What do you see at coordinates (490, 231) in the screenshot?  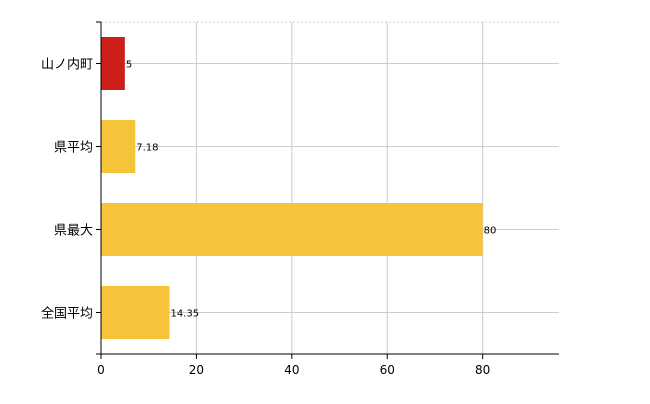 I see `data-label: 80` at bounding box center [490, 231].